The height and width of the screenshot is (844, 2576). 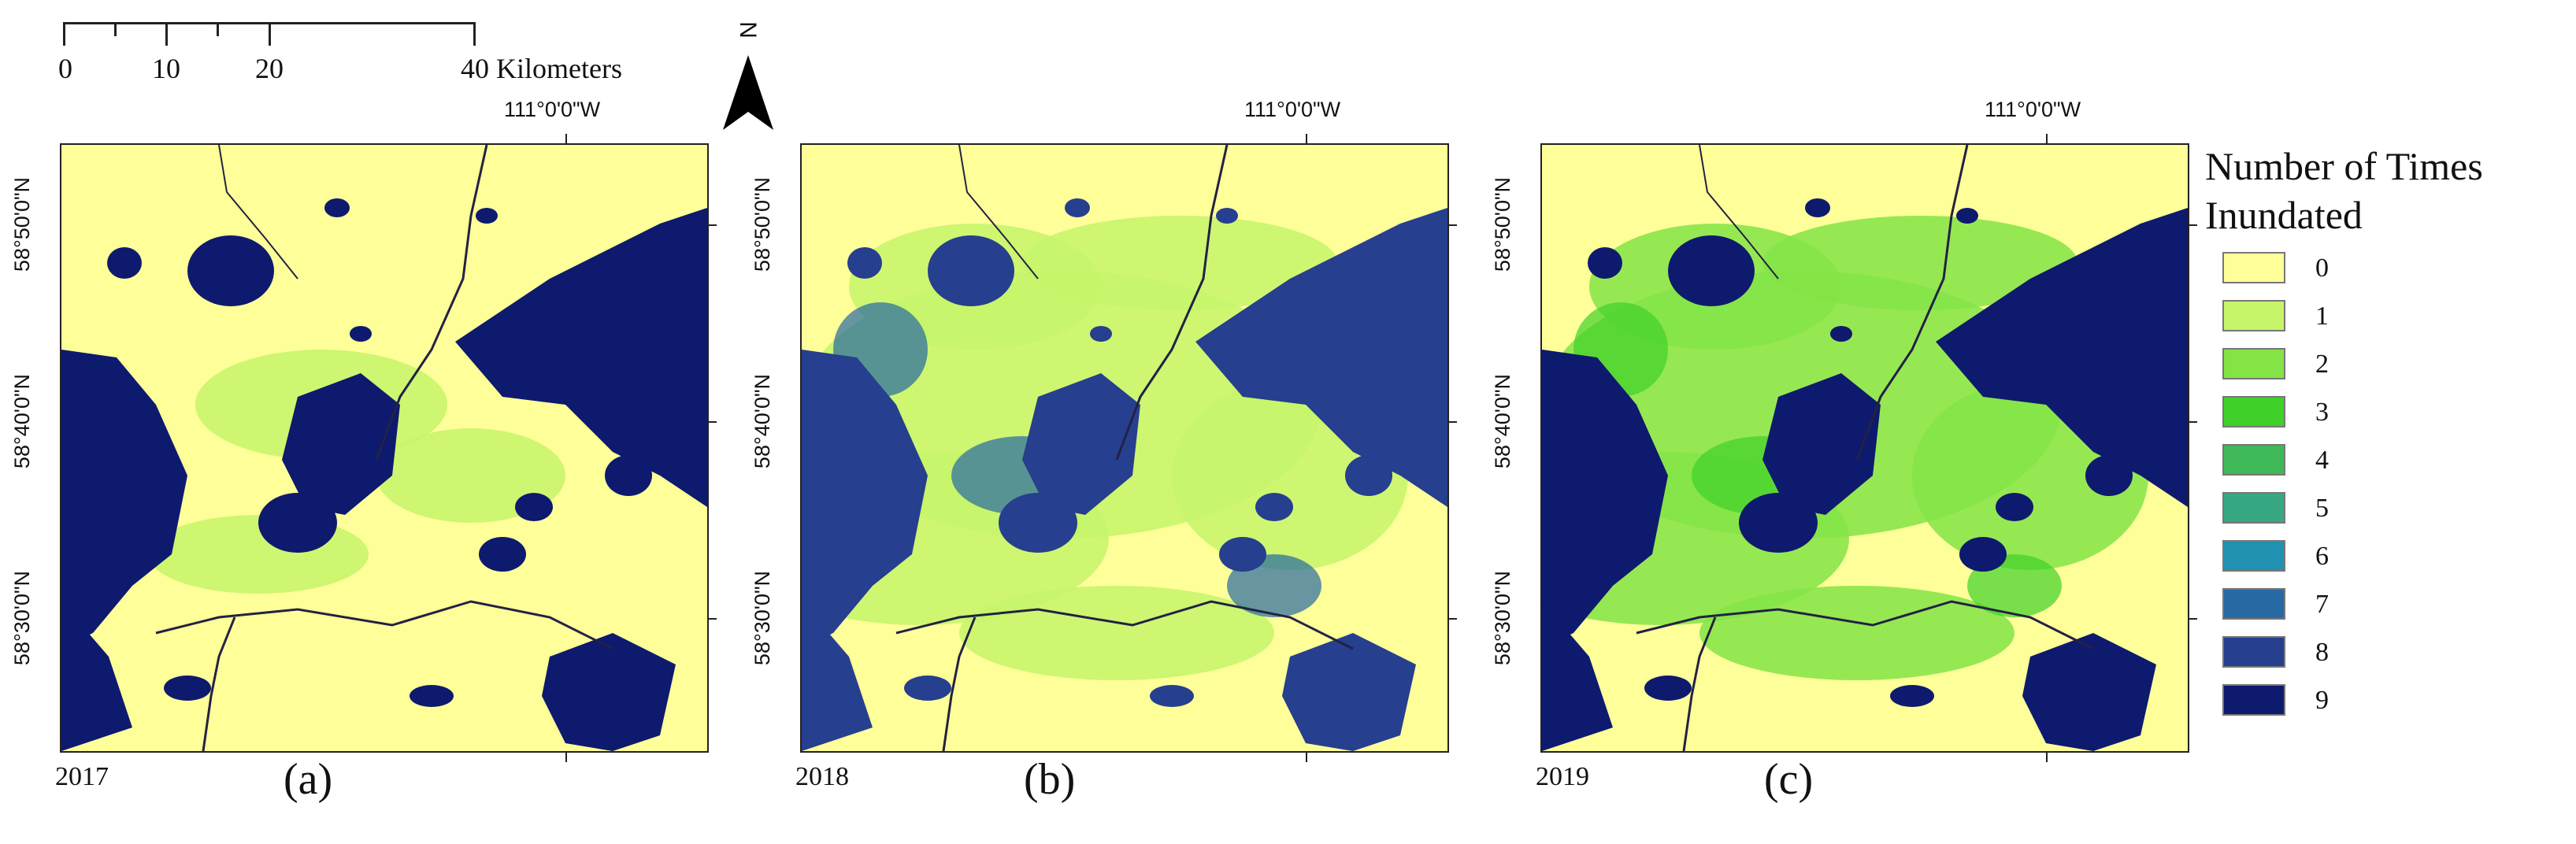 What do you see at coordinates (308, 779) in the screenshot?
I see `panel-letter: (a)` at bounding box center [308, 779].